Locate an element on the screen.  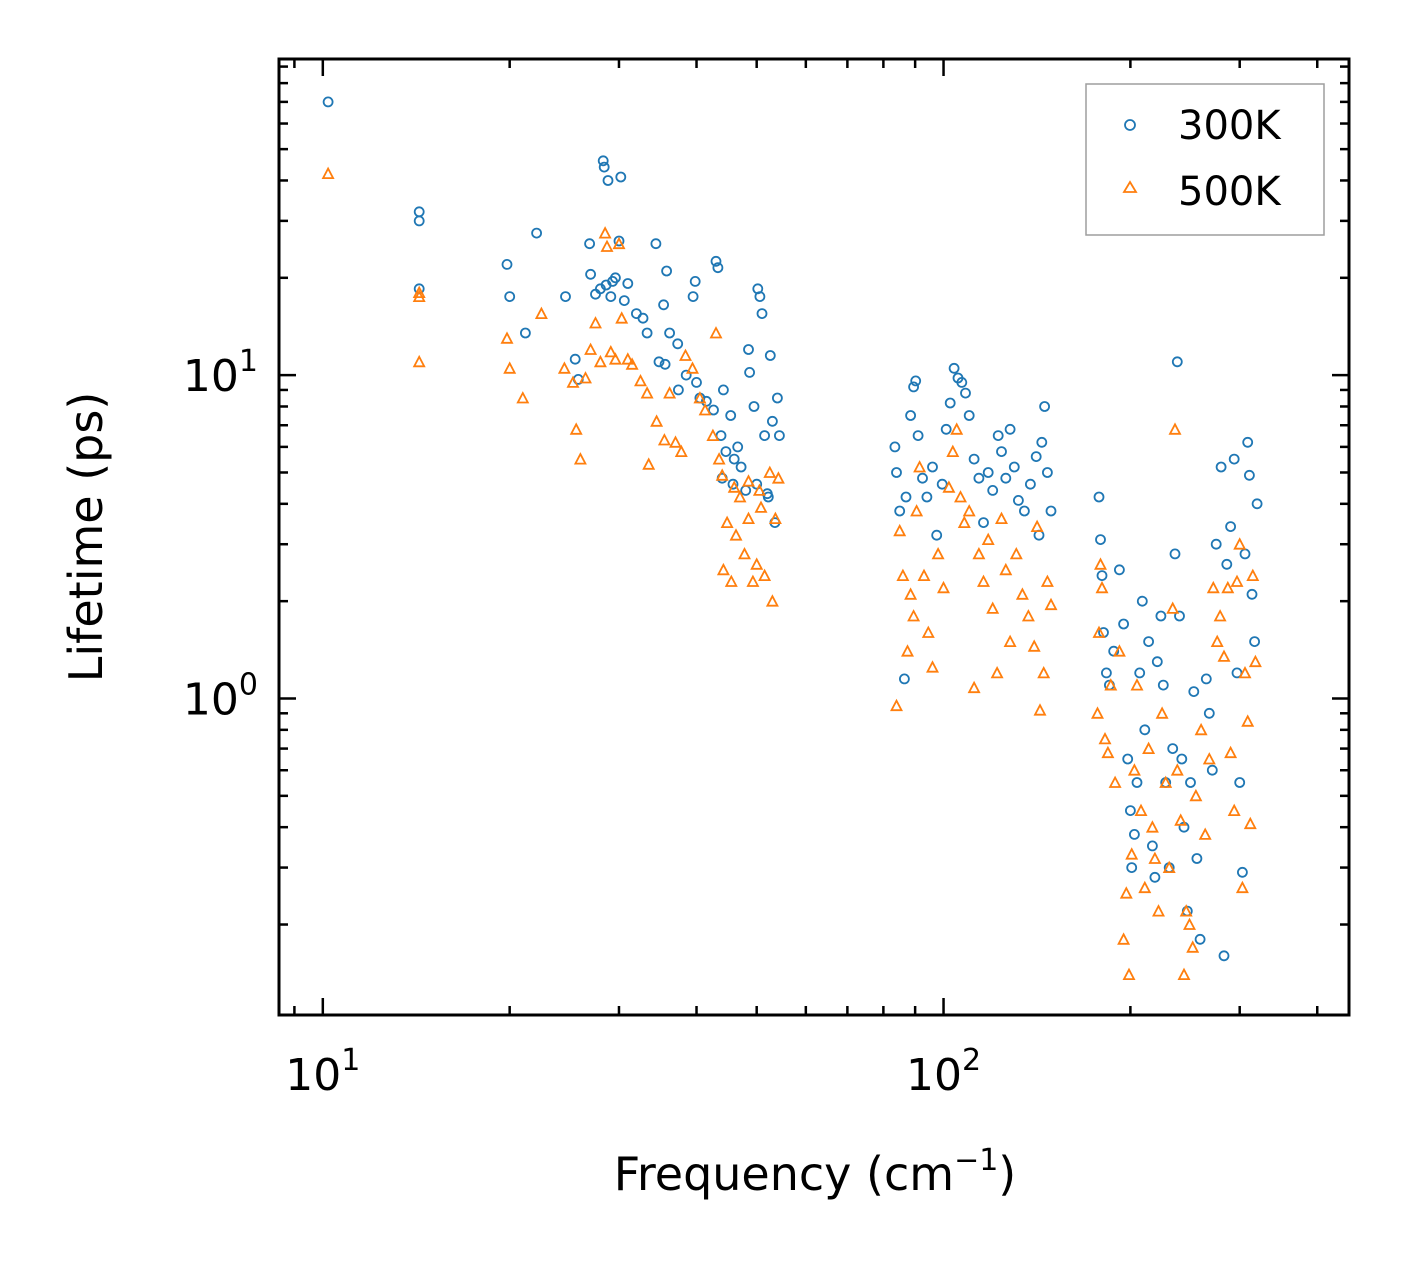
x-axis-label: Frequency (cm−1) is located at coordinates (815, 1172).